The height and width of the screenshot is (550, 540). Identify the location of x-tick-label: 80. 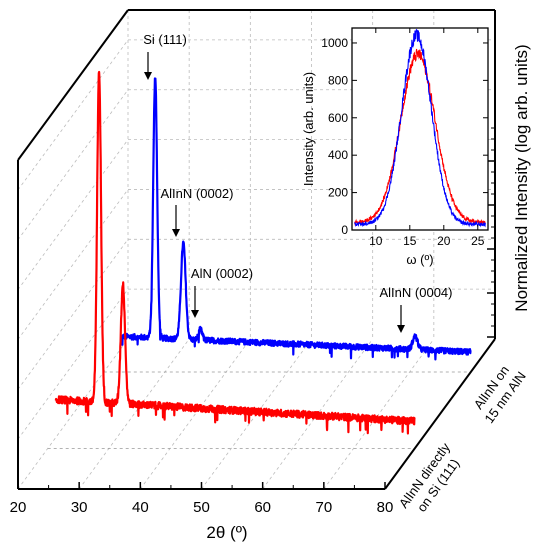
(385, 507).